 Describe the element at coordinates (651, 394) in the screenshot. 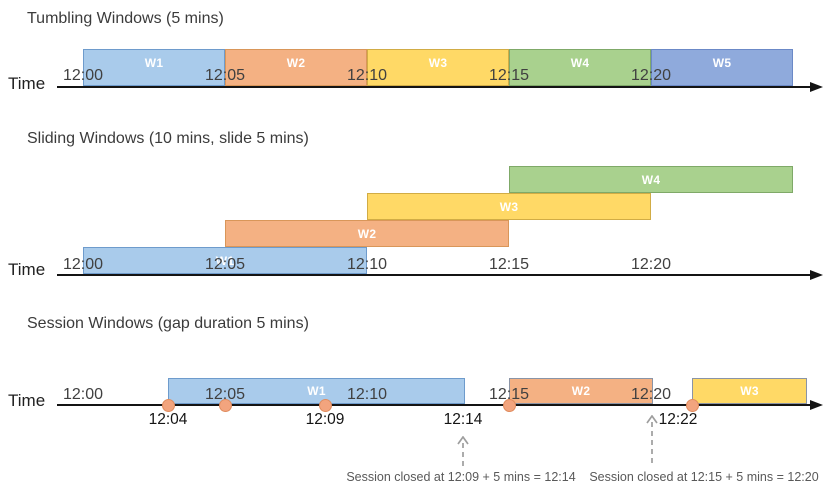

I see `tick-label-session-12-20: 12:20` at that location.